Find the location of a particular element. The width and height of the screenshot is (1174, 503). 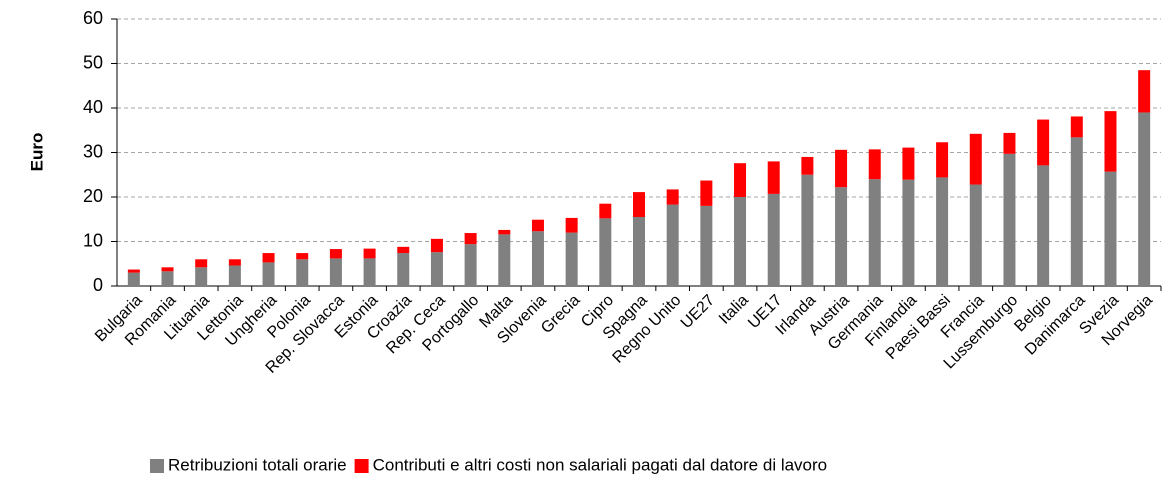

legend-label: Retribuzioni totali orarie is located at coordinates (257, 464).